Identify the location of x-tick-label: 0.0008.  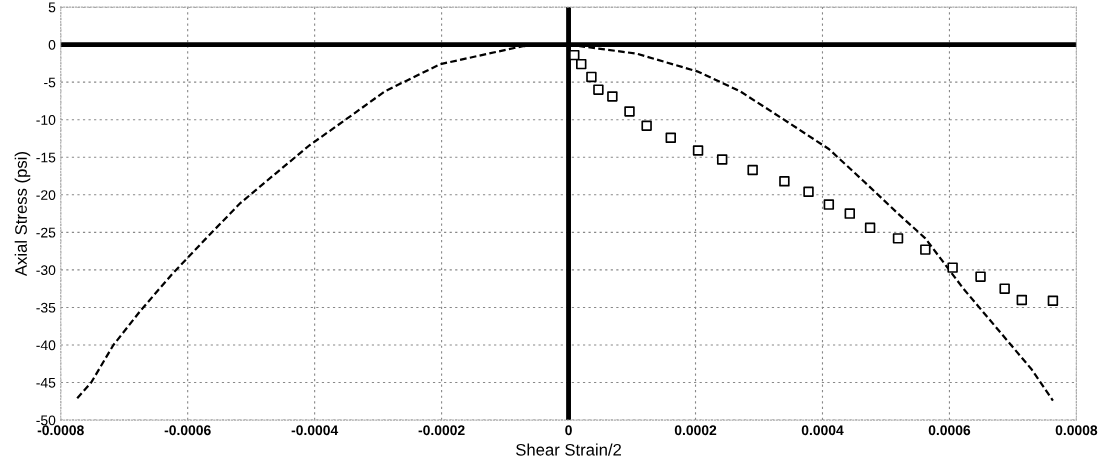
(1076, 430).